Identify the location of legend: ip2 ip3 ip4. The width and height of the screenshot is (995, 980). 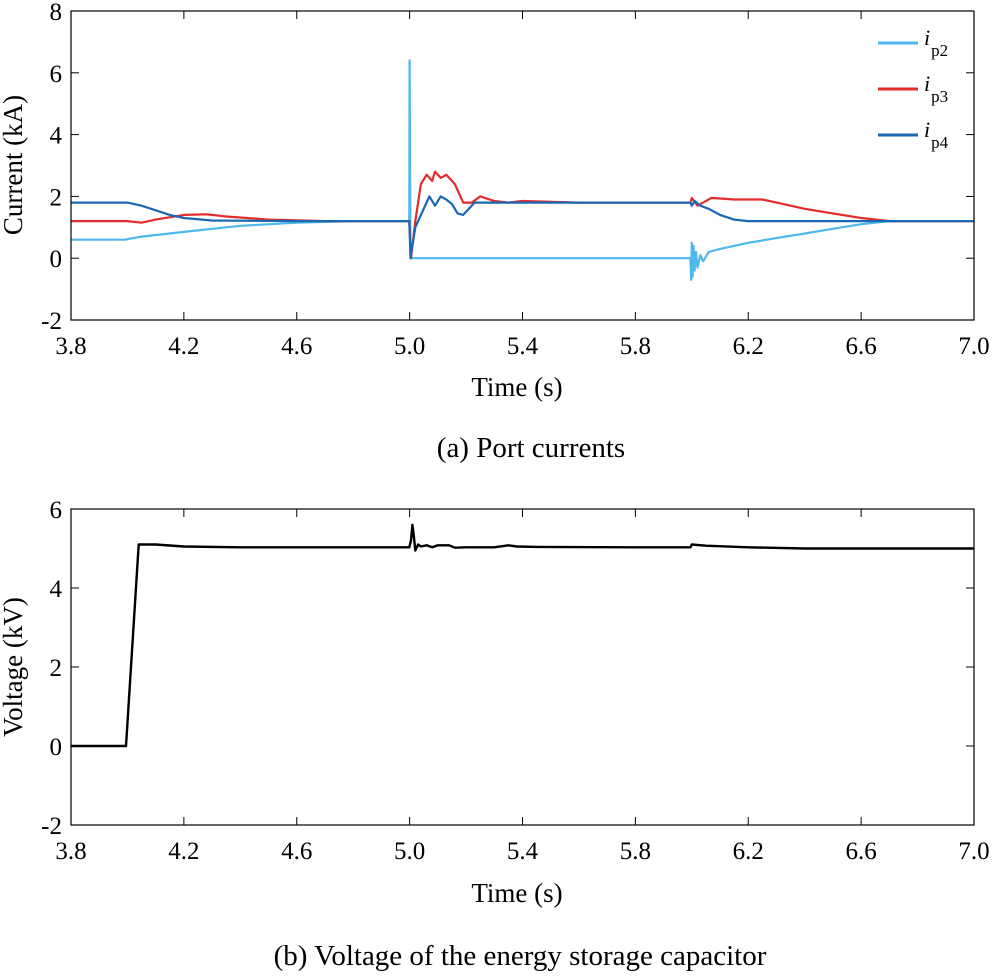
(913, 88).